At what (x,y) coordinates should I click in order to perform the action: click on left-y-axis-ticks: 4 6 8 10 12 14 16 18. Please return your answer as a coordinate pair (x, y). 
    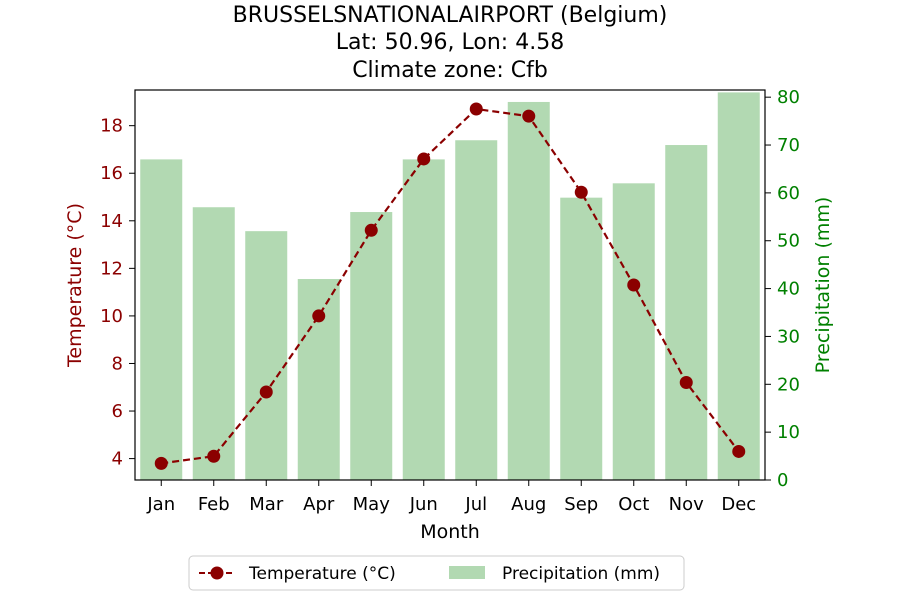
    Looking at the image, I should click on (117, 293).